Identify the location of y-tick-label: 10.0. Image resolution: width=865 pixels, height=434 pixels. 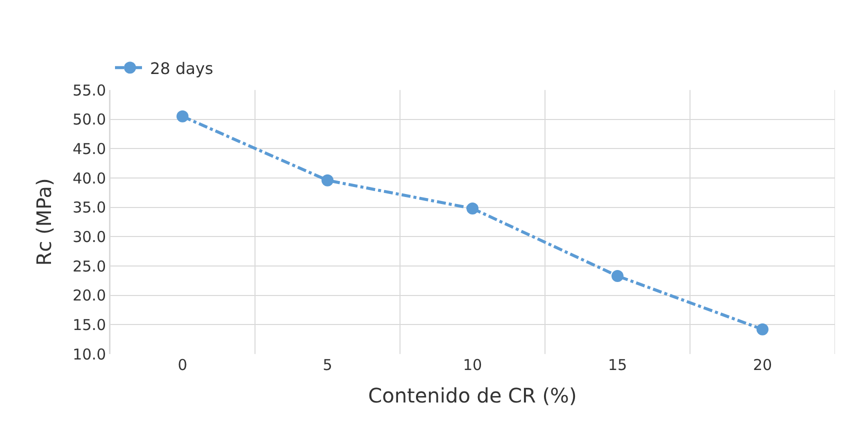
(89, 354).